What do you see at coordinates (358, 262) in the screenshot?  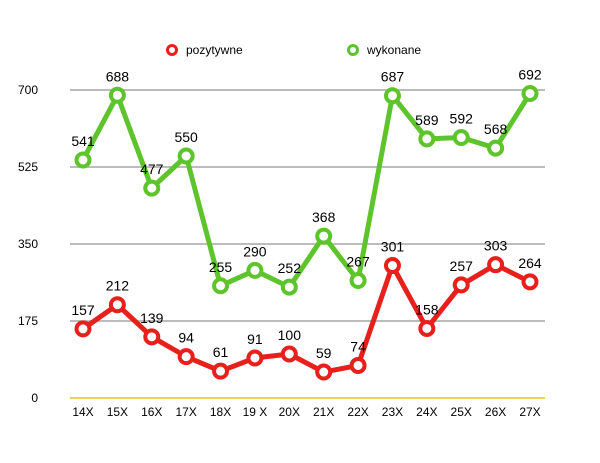 I see `data-label: 267` at bounding box center [358, 262].